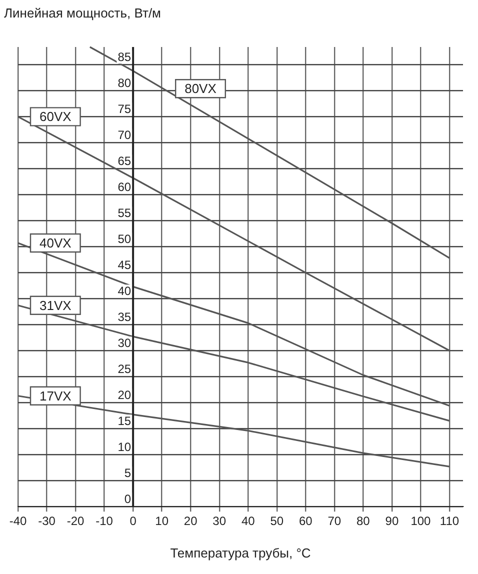  I want to click on x-tick-label: -30, so click(47, 521).